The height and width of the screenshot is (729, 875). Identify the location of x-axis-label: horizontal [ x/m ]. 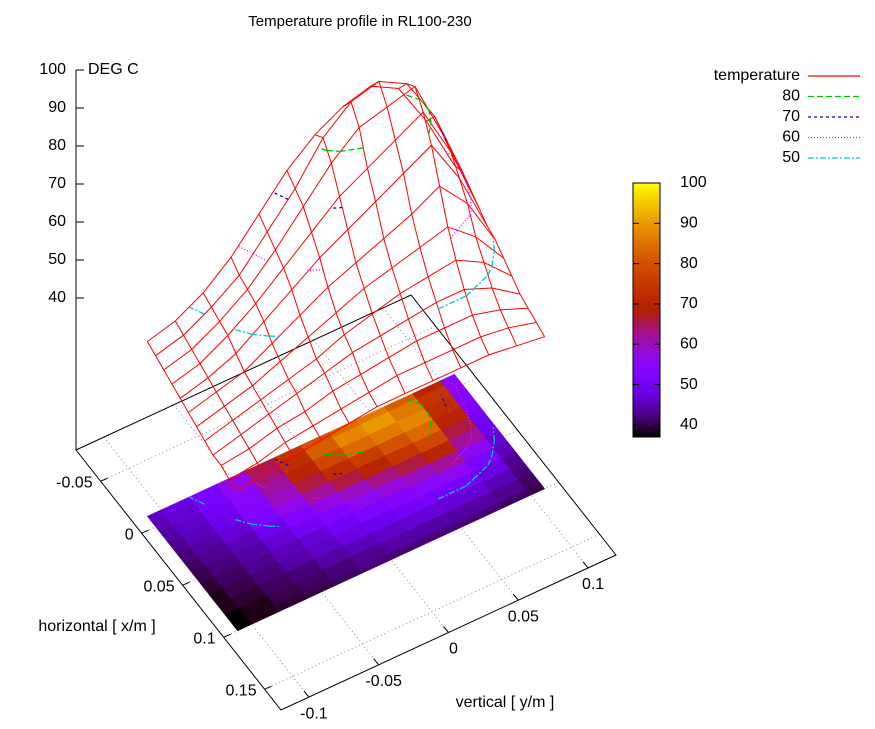
(96, 626).